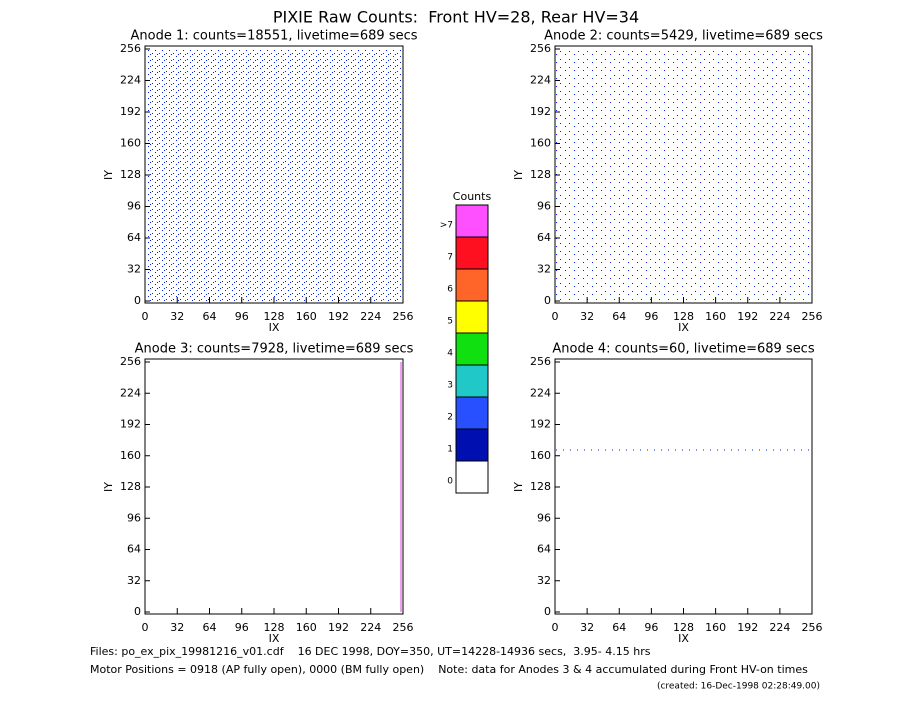 Image resolution: width=913 pixels, height=705 pixels. Describe the element at coordinates (450, 322) in the screenshot. I see `colorbar-label: 5` at that location.